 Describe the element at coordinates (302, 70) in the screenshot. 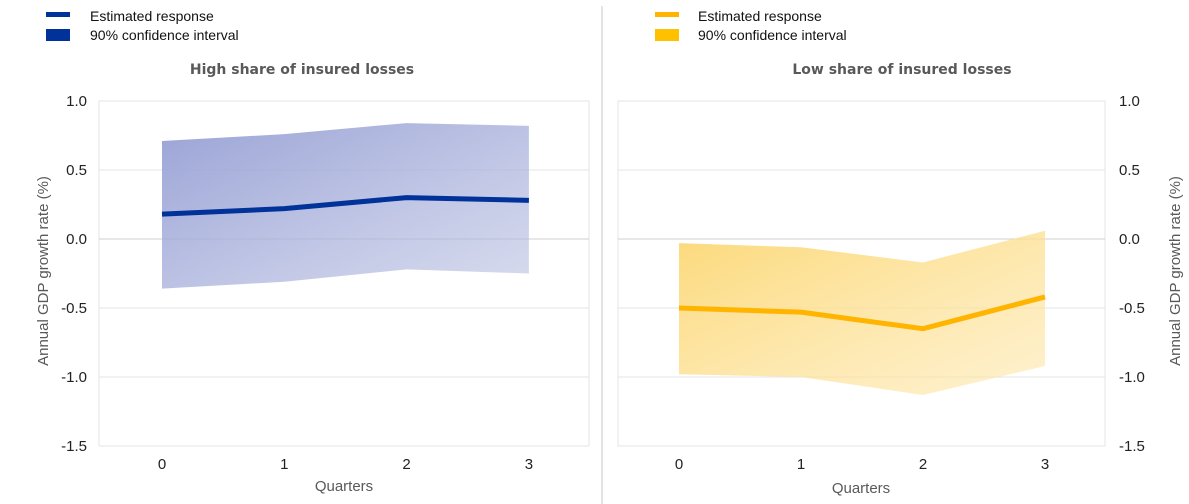

I see `chart-title: High share of insured losses` at that location.